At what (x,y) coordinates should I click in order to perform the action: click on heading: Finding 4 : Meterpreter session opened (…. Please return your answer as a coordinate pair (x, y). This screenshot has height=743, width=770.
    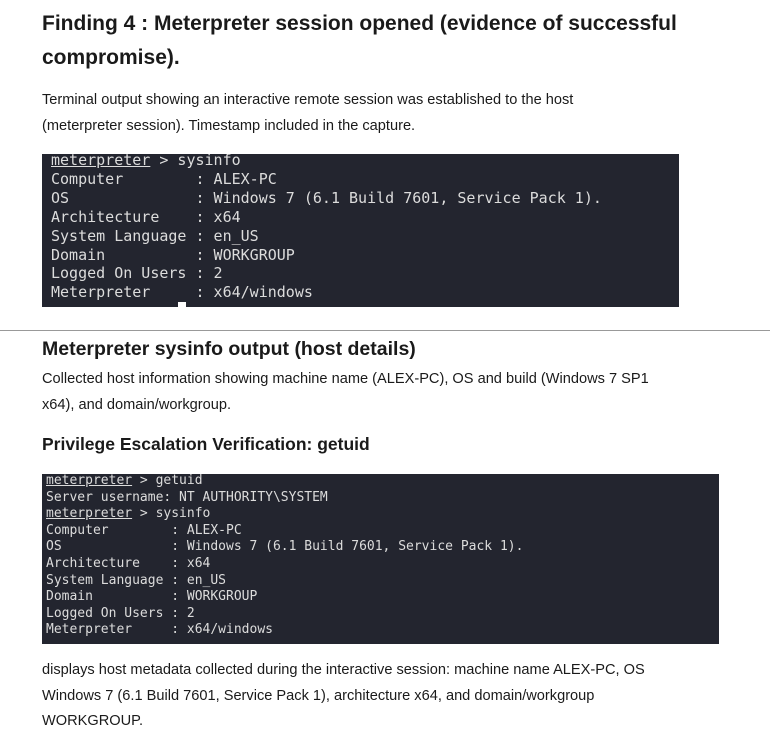
    Looking at the image, I should click on (359, 23).